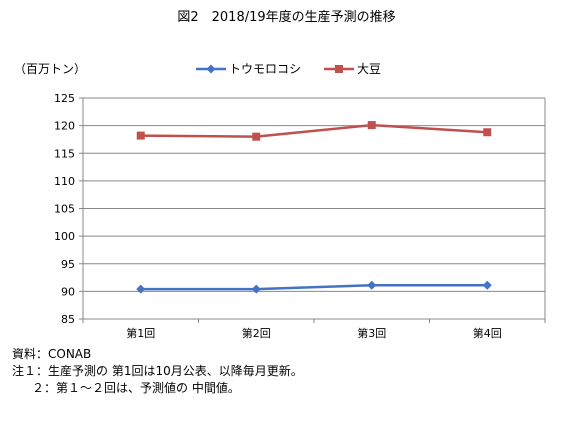  Describe the element at coordinates (64, 236) in the screenshot. I see `y-tick-label: 100` at that location.